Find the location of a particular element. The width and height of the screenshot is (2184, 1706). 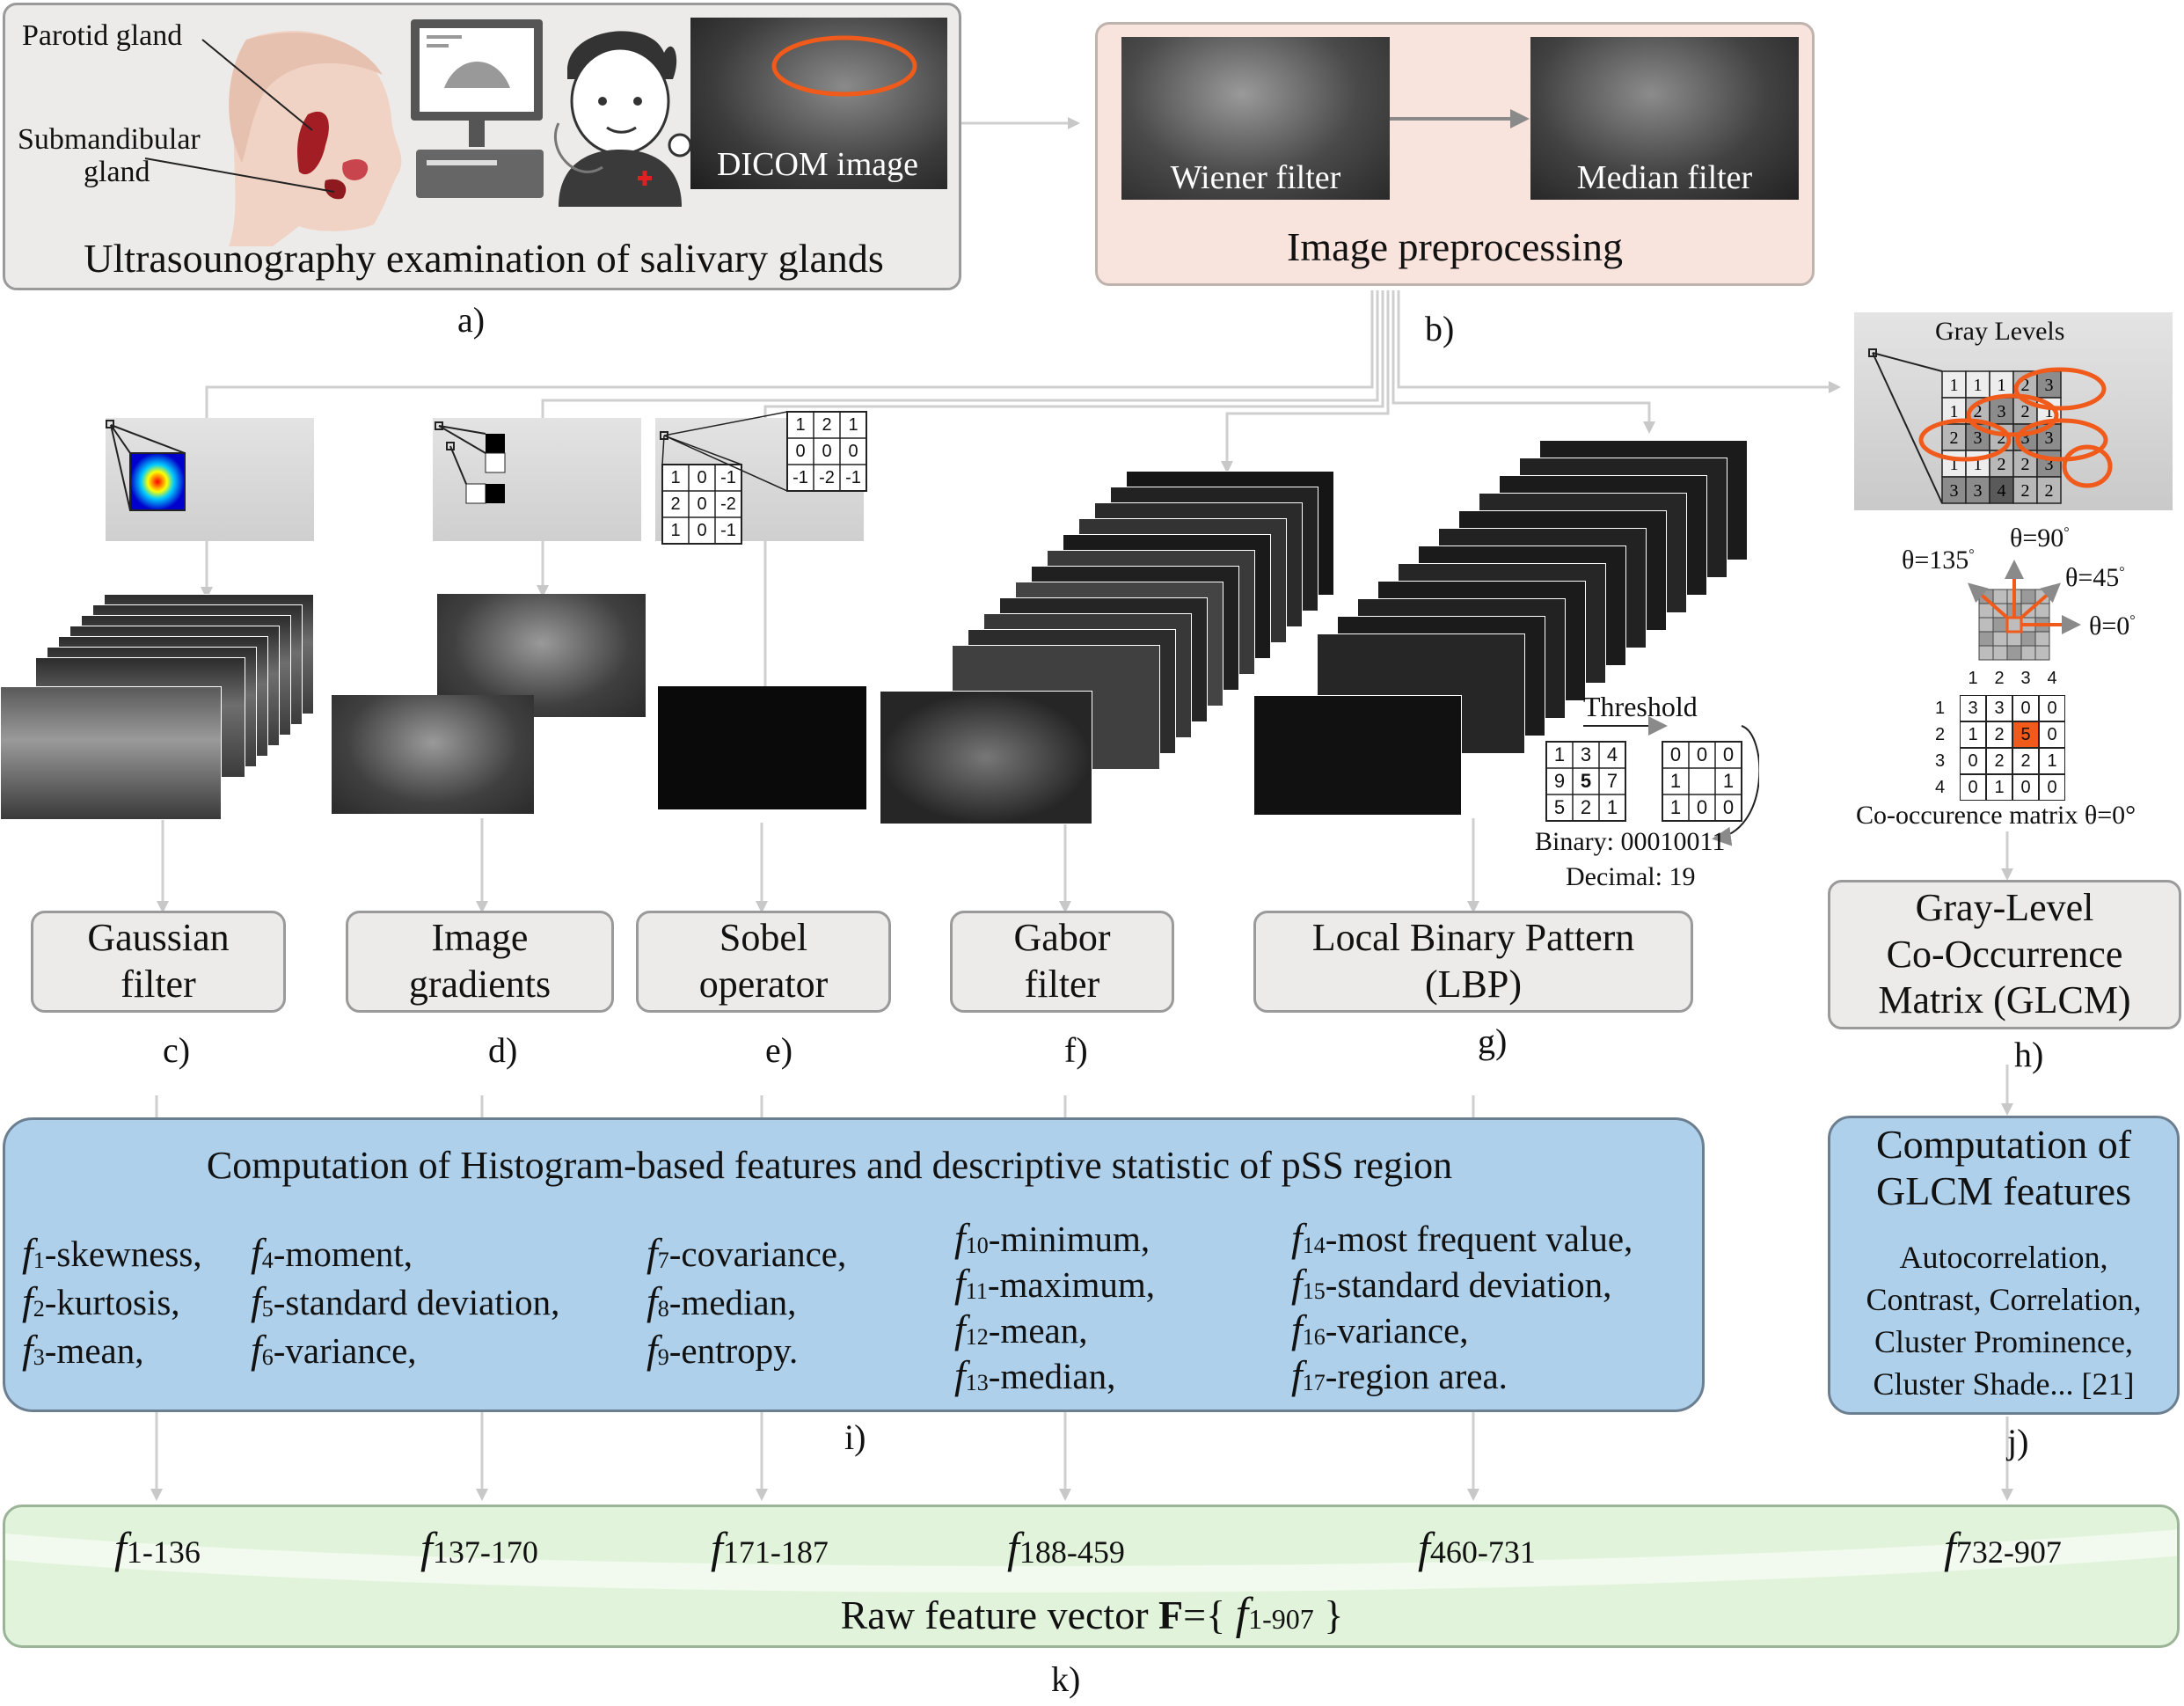

head-illustration is located at coordinates (315, 138).